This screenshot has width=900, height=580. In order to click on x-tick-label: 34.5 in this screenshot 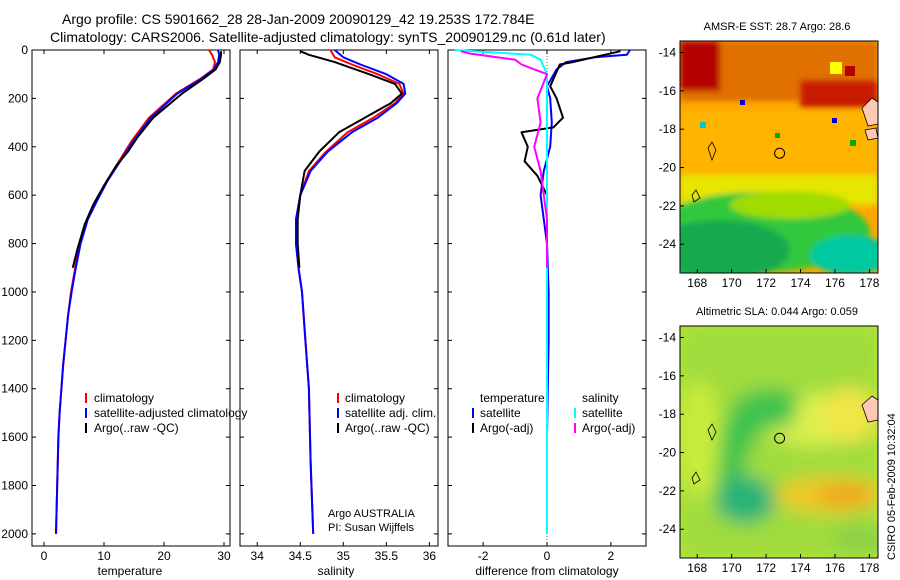, I will do `click(301, 556)`.